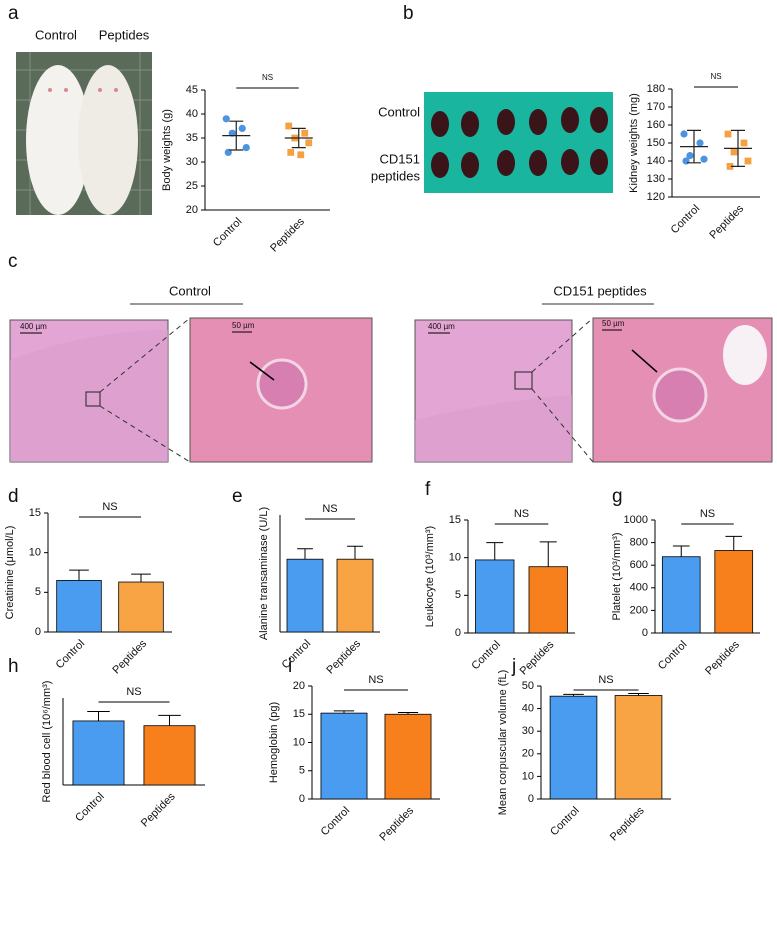  I want to click on panel-letter: c, so click(13, 261).